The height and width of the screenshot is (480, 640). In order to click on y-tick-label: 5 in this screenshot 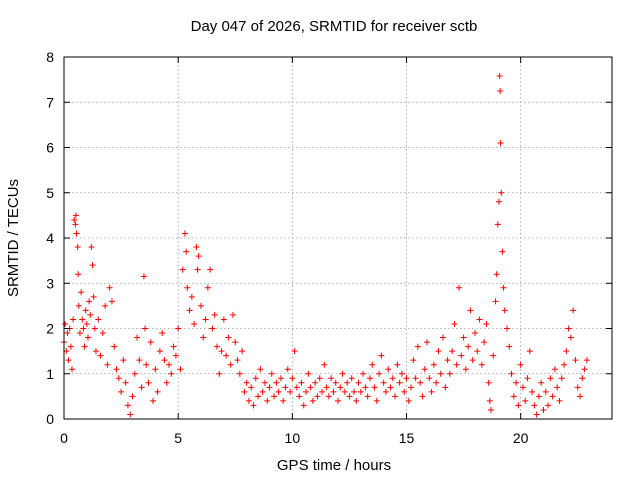, I will do `click(50, 193)`.